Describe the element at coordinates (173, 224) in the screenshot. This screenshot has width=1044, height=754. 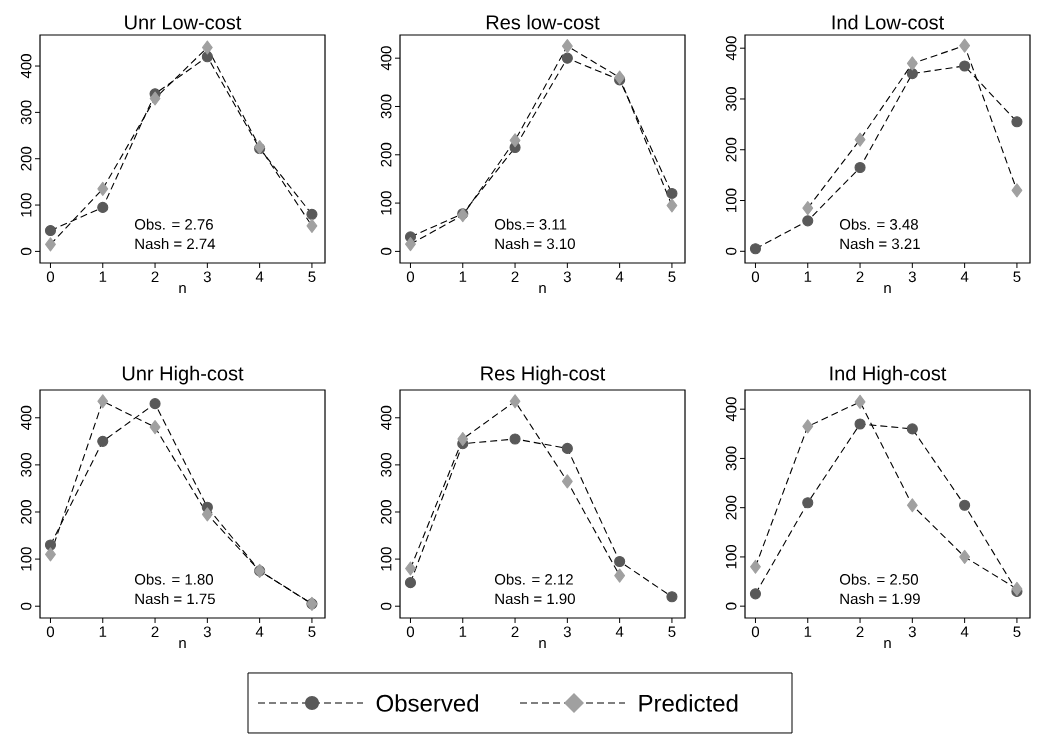
I see `annotation: Obs. = 2.76` at that location.